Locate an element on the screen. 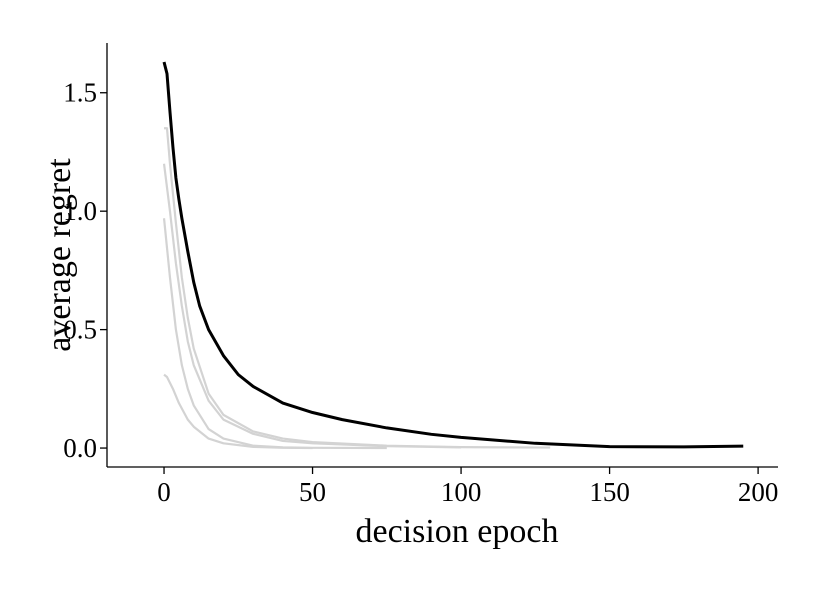 This screenshot has height=593, width=830. y-tick-label: 1.0 is located at coordinates (80, 211).